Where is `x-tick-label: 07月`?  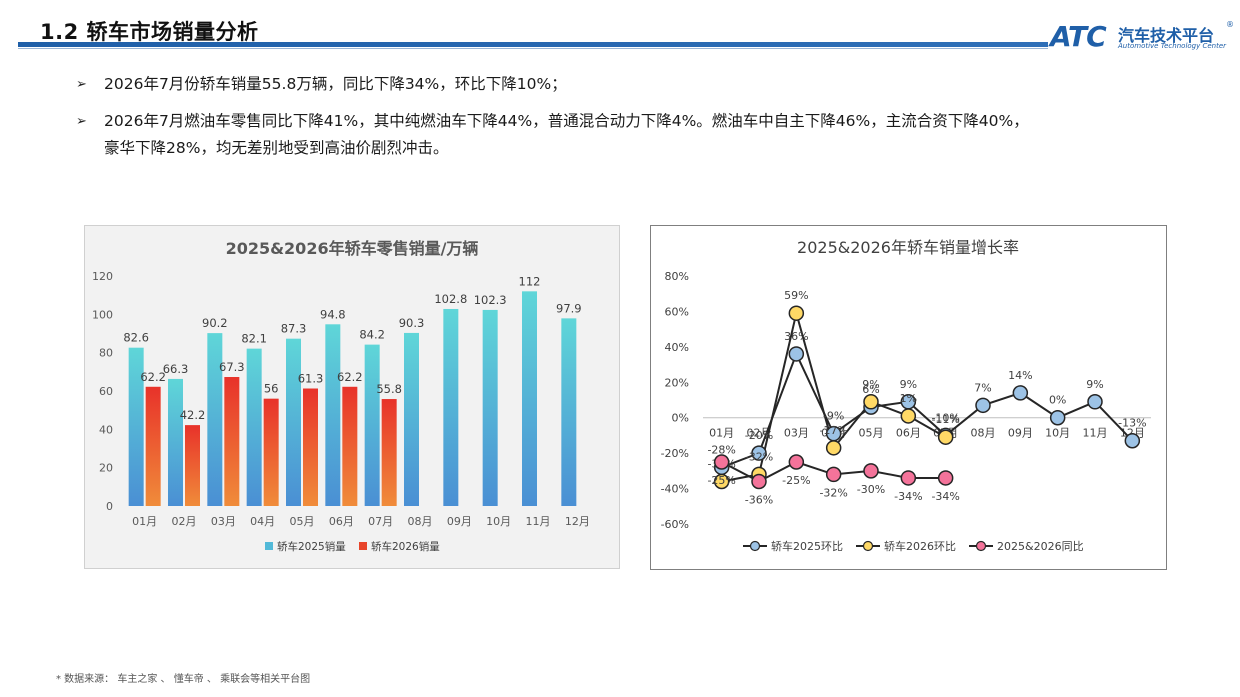
x-tick-label: 07月 is located at coordinates (380, 521).